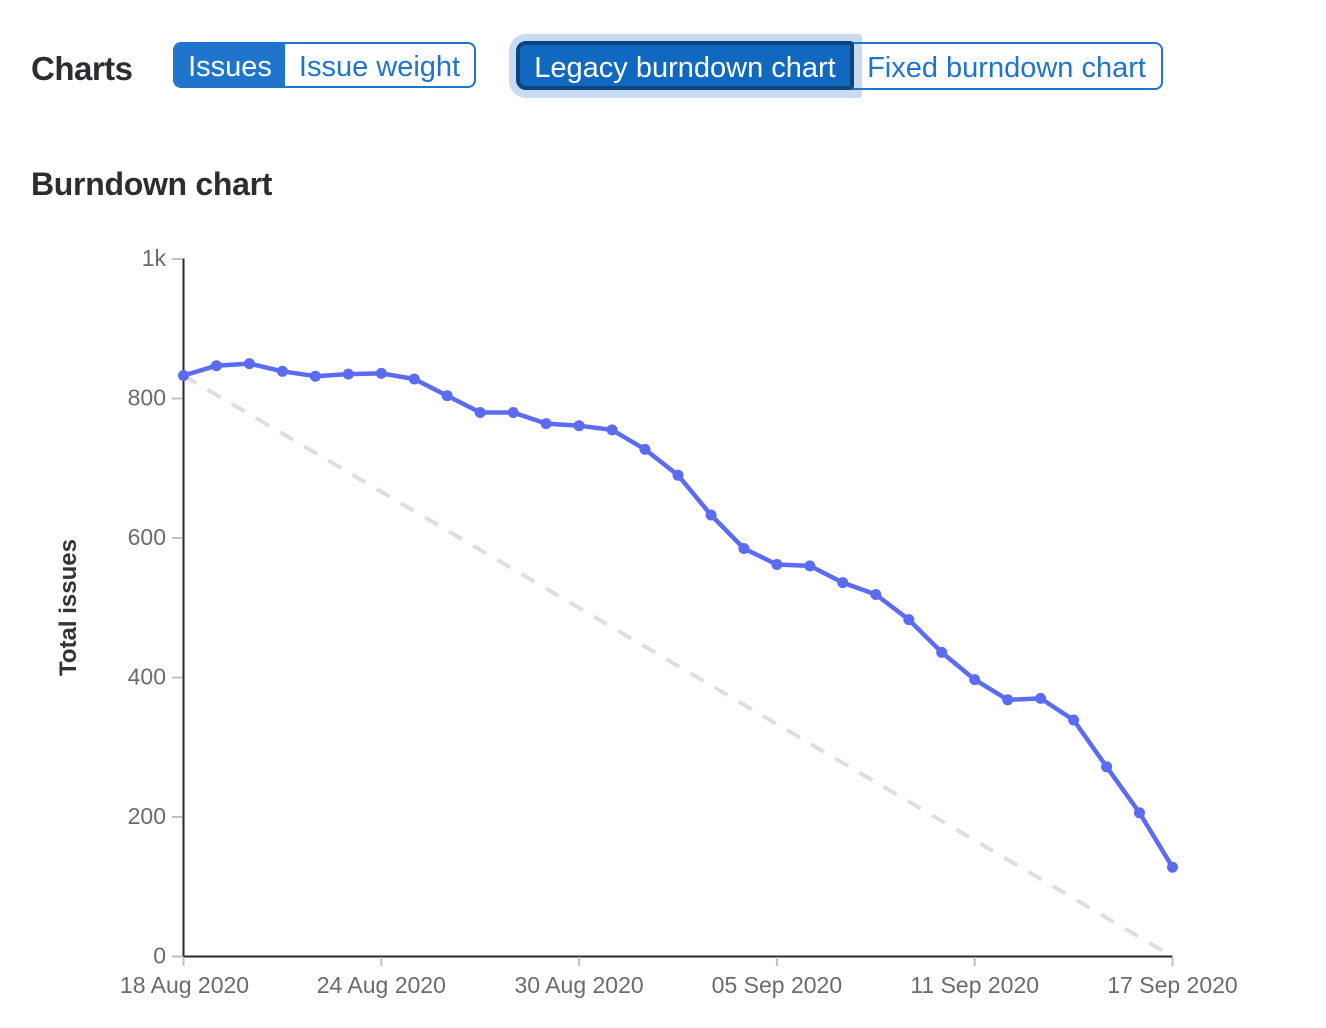  Describe the element at coordinates (147, 677) in the screenshot. I see `svg-text: 400` at that location.